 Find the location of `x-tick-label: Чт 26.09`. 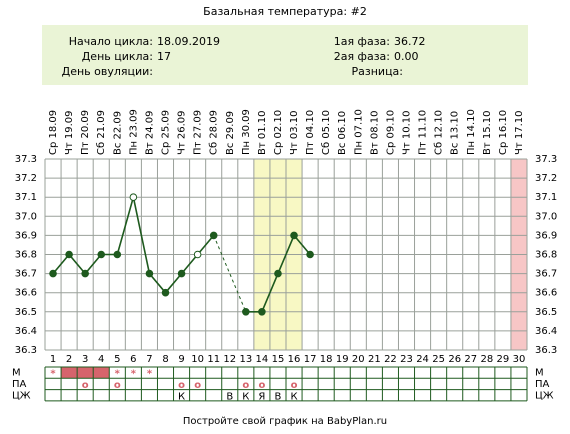

x-tick-label: Чт 26.09 is located at coordinates (182, 133).